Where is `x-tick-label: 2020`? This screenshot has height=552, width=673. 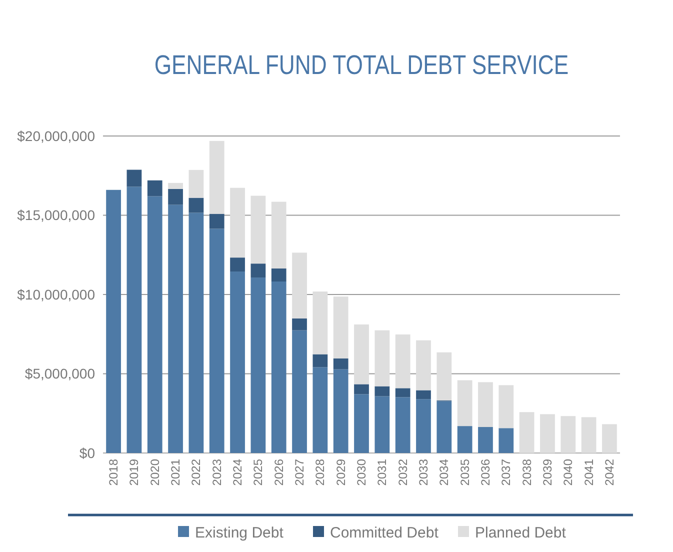
x-tick-label: 2020 is located at coordinates (155, 472).